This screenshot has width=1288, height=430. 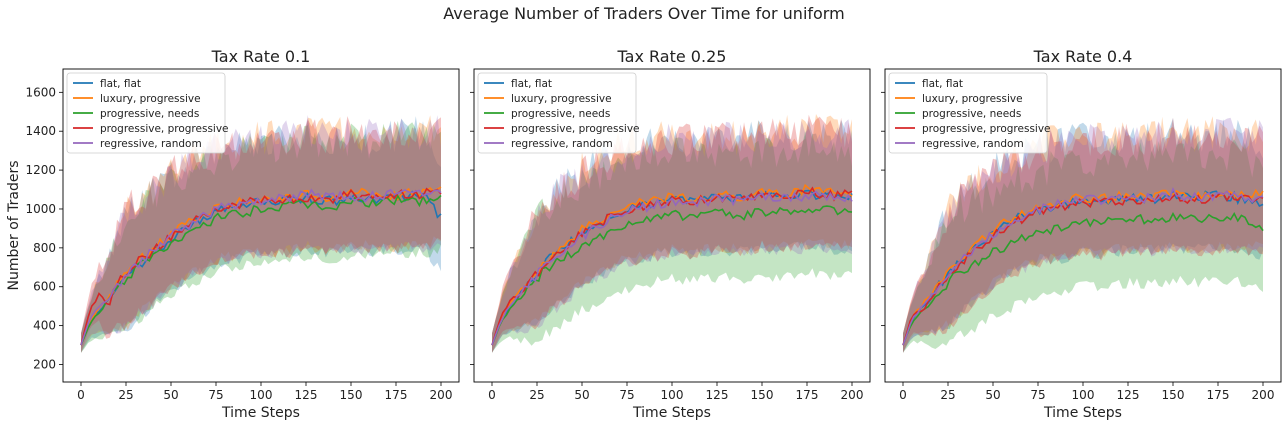 I want to click on y-tick-label: 600, so click(x=44, y=287).